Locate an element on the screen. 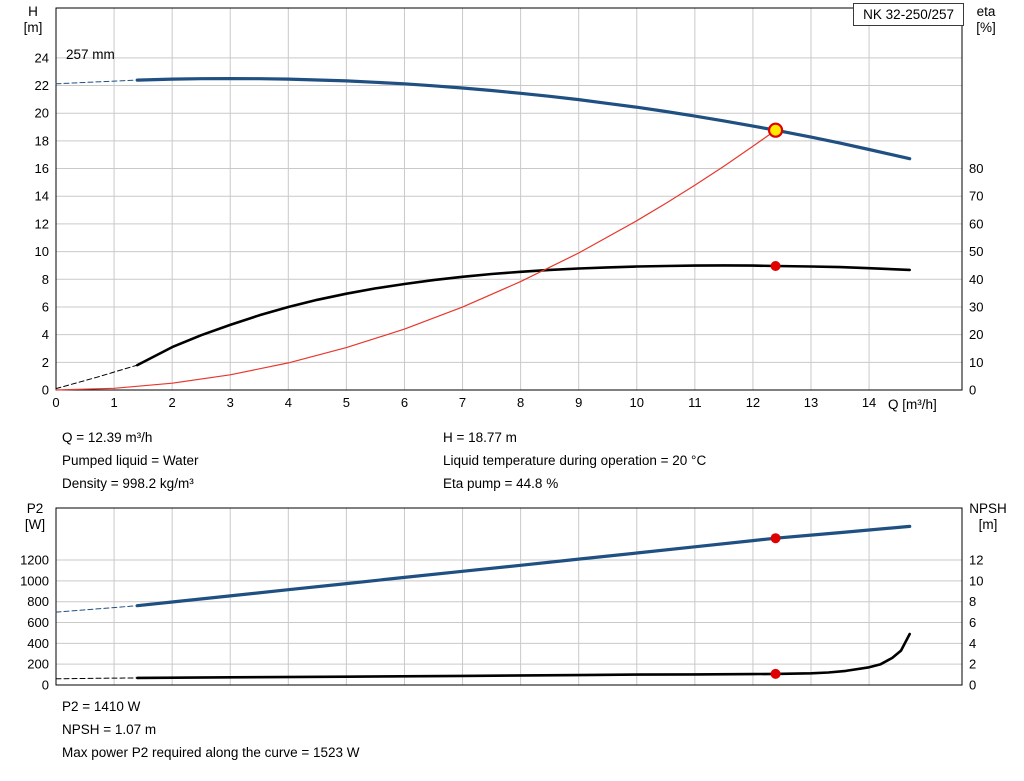 The width and height of the screenshot is (1024, 781). duty-point-eta is located at coordinates (775, 265).